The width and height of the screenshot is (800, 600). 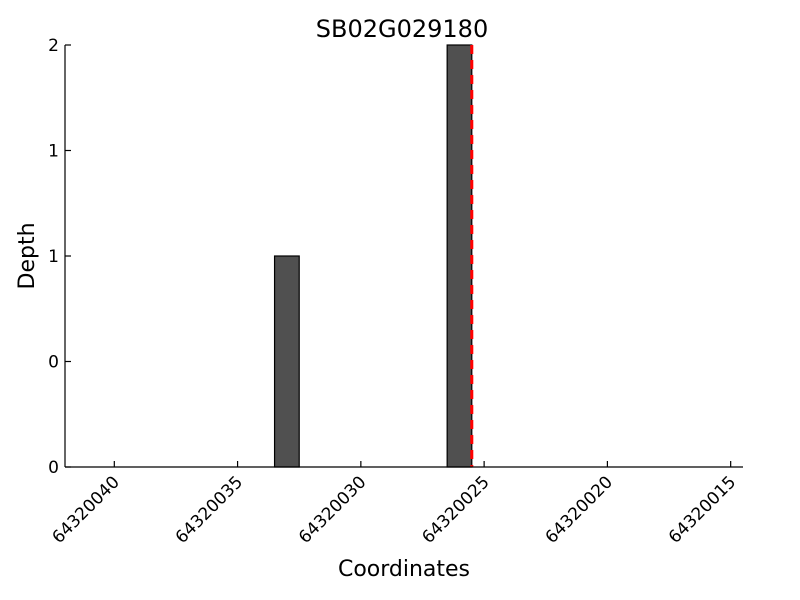 I want to click on y-tick-label-0: 0, so click(x=53, y=468).